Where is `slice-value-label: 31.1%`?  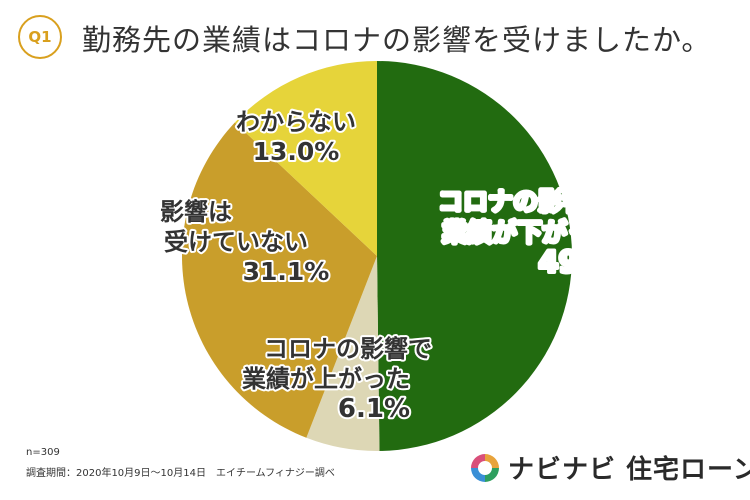
slice-value-label: 31.1% is located at coordinates (286, 271).